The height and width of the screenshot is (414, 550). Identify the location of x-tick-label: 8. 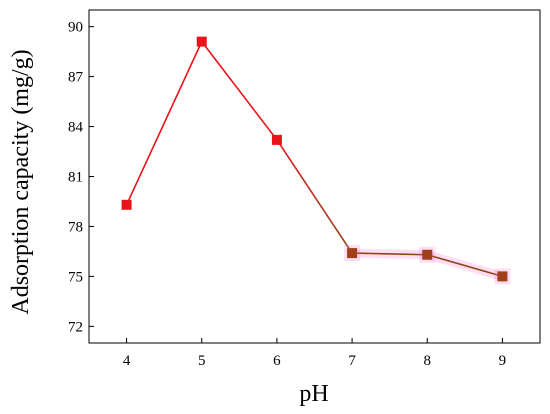
(428, 361).